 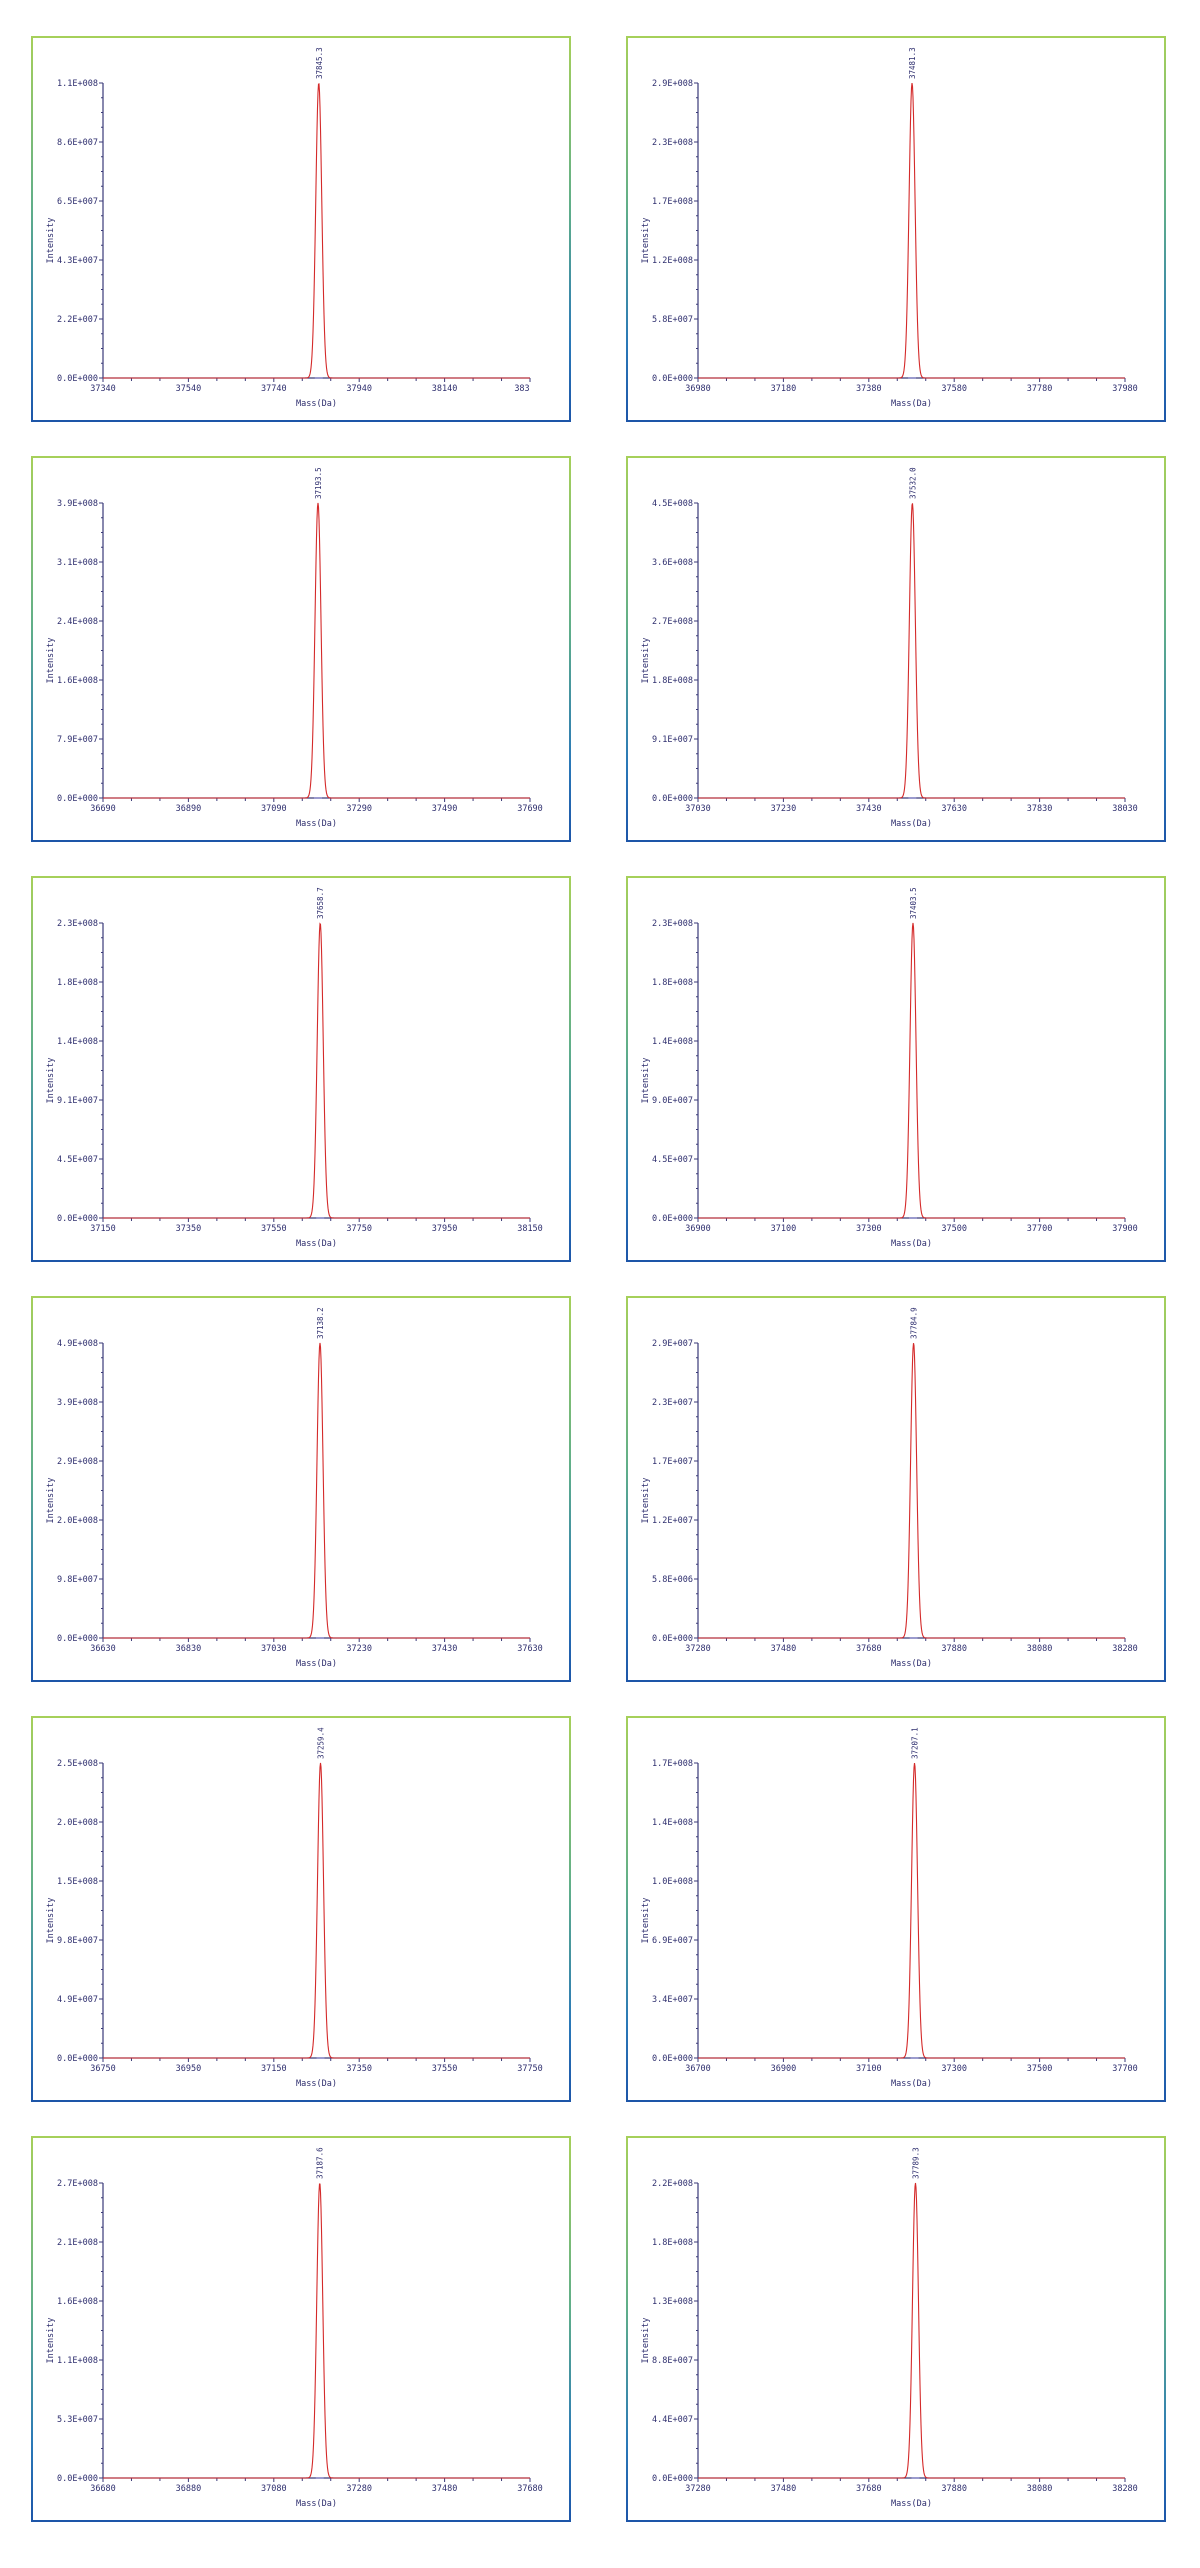 What do you see at coordinates (445, 1649) in the screenshot?
I see `x-tick-label: 37430` at bounding box center [445, 1649].